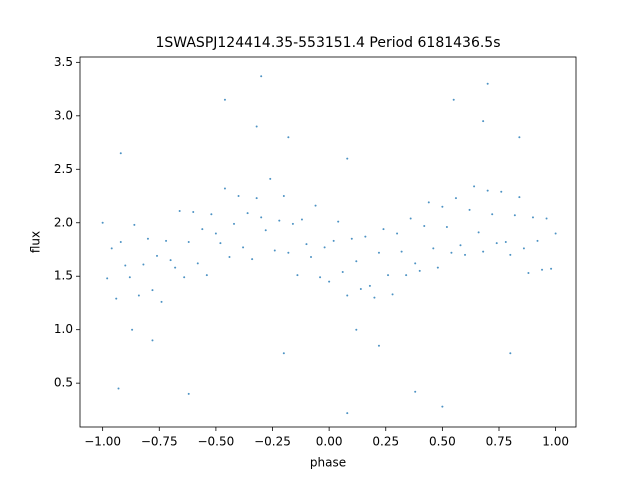 This screenshot has width=640, height=480. What do you see at coordinates (63, 383) in the screenshot?
I see `y-tick-label: 0.5` at bounding box center [63, 383].